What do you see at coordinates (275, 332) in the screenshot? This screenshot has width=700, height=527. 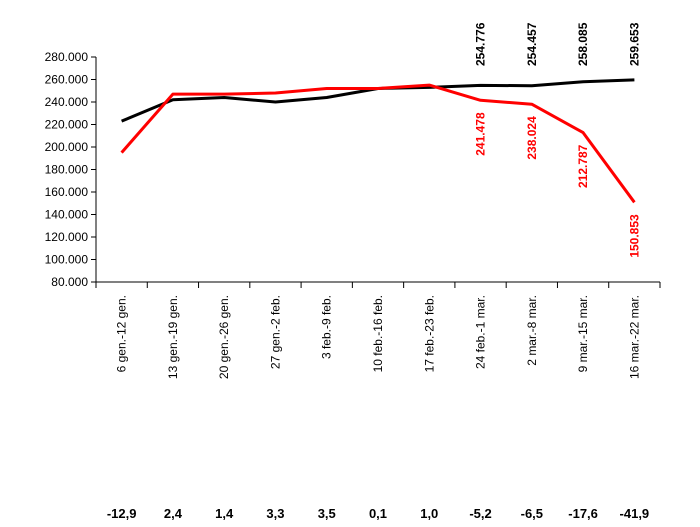 I see `x-tick-label: 27 gen.-2 feb.` at bounding box center [275, 332].